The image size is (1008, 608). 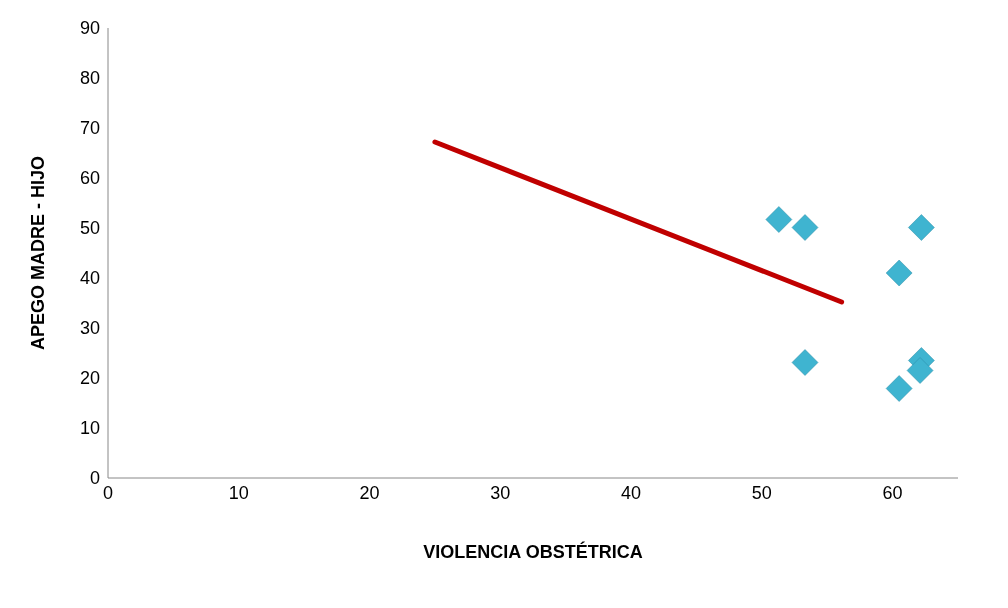 I want to click on y-tick-label: 50, so click(x=89, y=228).